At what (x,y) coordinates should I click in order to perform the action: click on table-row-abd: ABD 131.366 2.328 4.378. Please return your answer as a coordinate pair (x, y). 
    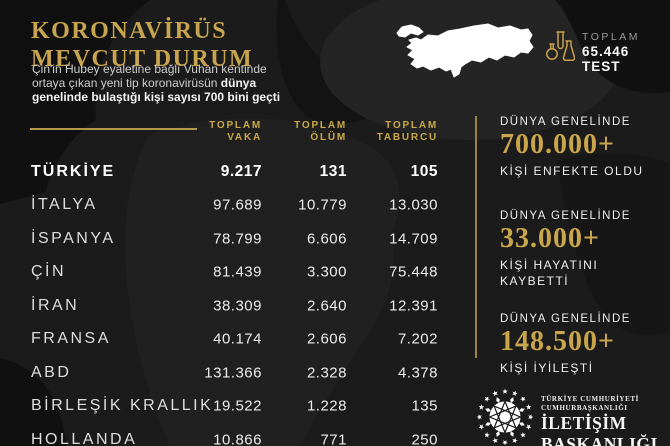
    Looking at the image, I should click on (234, 372).